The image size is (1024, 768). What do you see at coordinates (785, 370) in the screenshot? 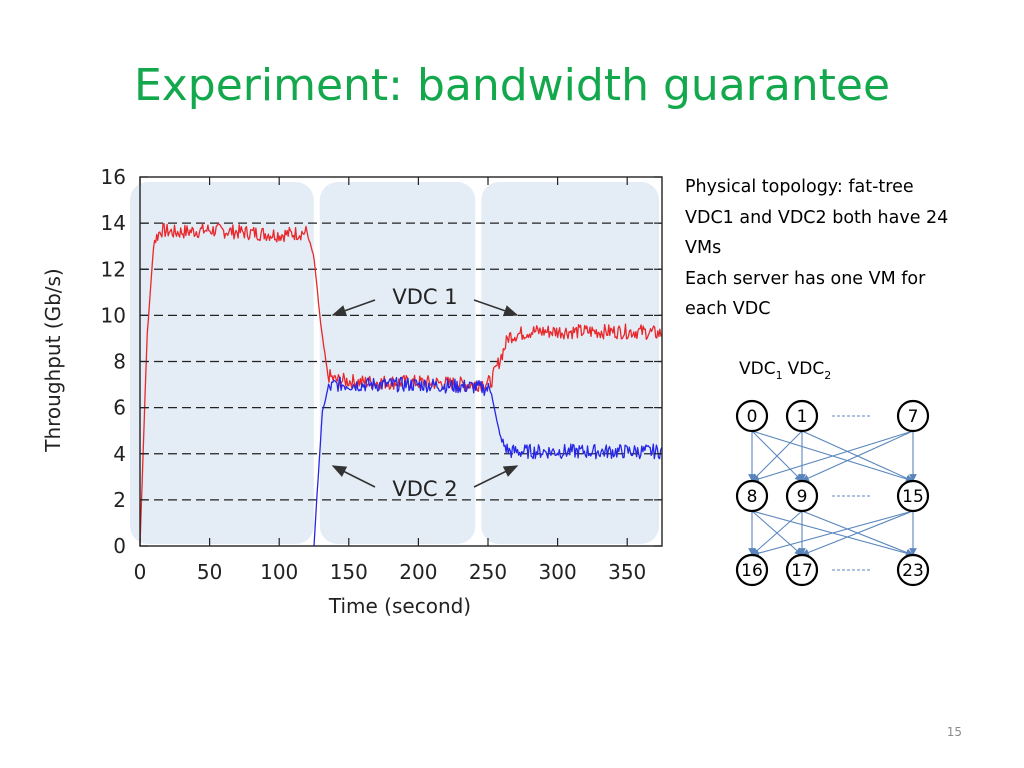
I see `topology-legend: VDC1 VDC2` at bounding box center [785, 370].